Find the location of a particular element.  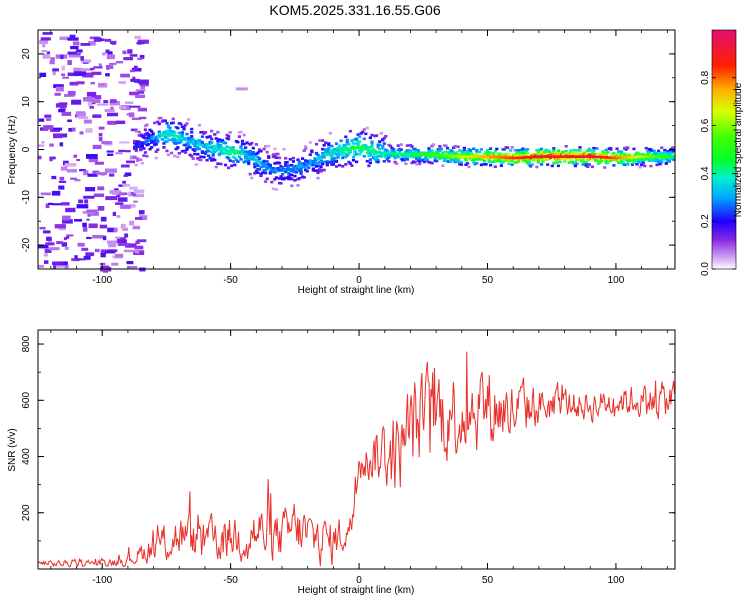

spectrogram-xtick-label: -100 is located at coordinates (102, 280).